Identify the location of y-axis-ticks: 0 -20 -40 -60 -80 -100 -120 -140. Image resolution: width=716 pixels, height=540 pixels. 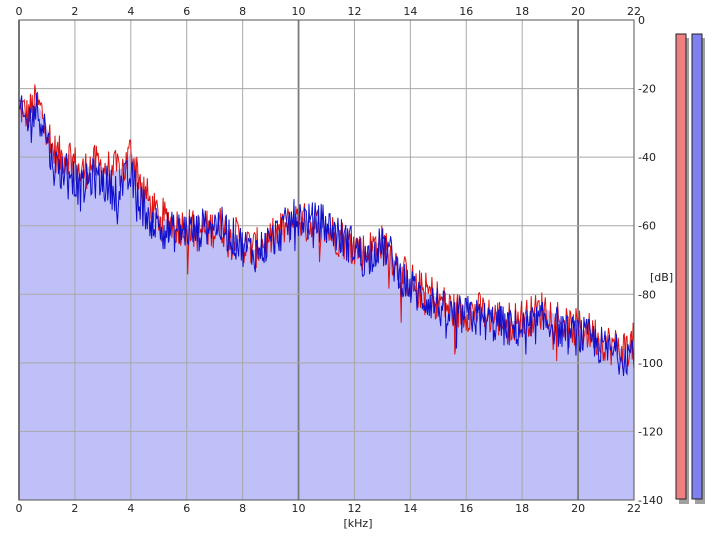
(650, 260).